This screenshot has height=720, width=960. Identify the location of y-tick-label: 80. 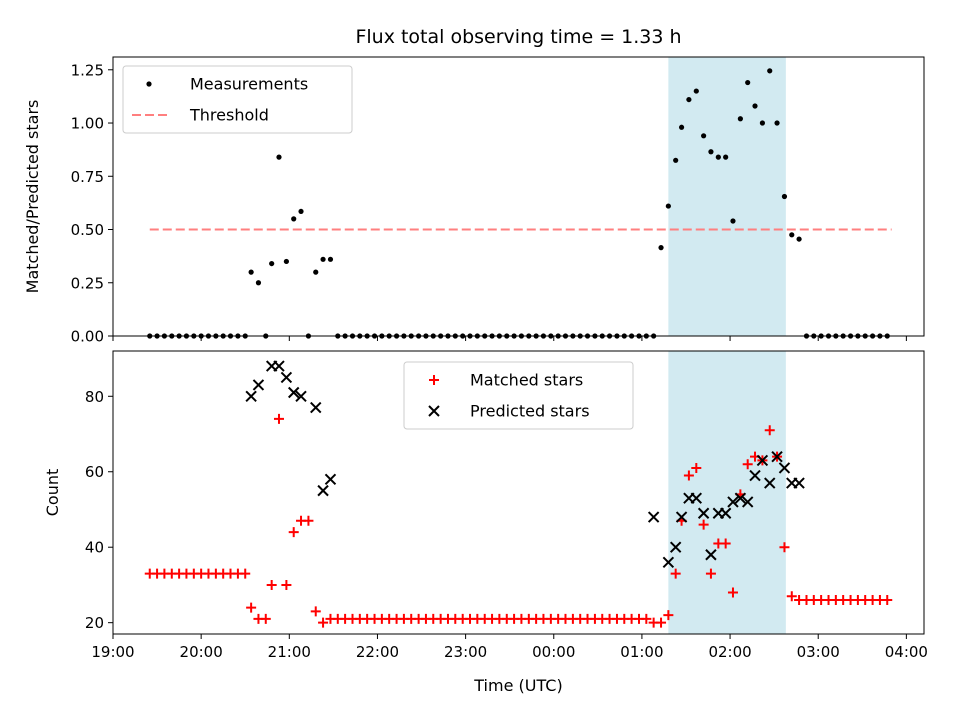
(94, 397).